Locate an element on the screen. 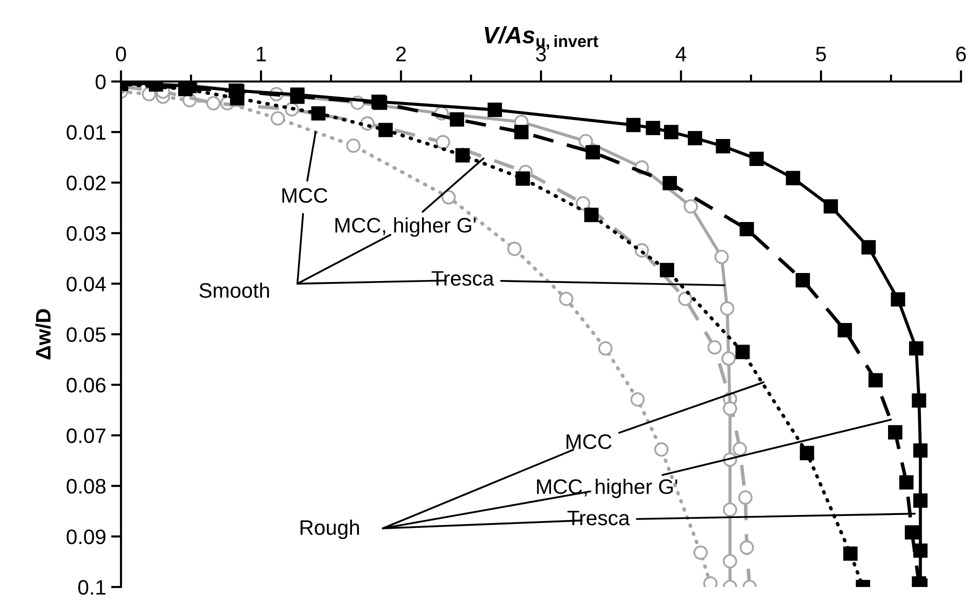 This screenshot has height=603, width=968. x-tick-label: 1 is located at coordinates (261, 54).